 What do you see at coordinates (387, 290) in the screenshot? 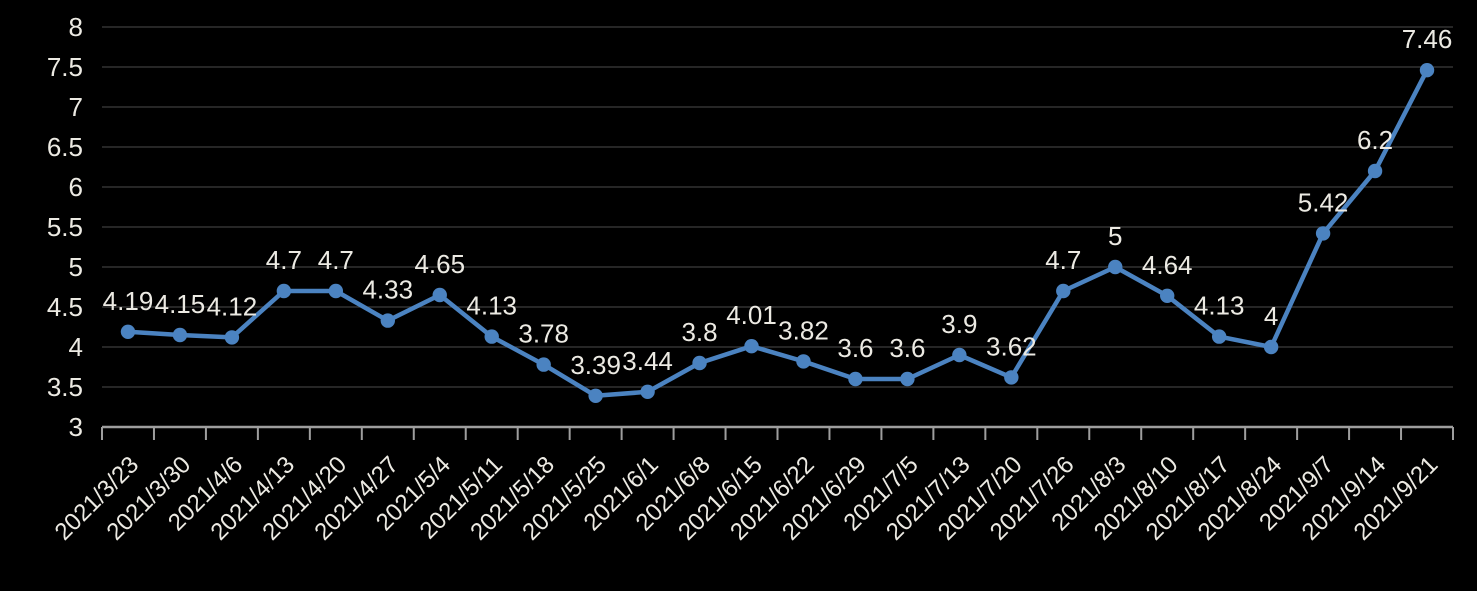
I see `data-label: 4.33` at bounding box center [387, 290].